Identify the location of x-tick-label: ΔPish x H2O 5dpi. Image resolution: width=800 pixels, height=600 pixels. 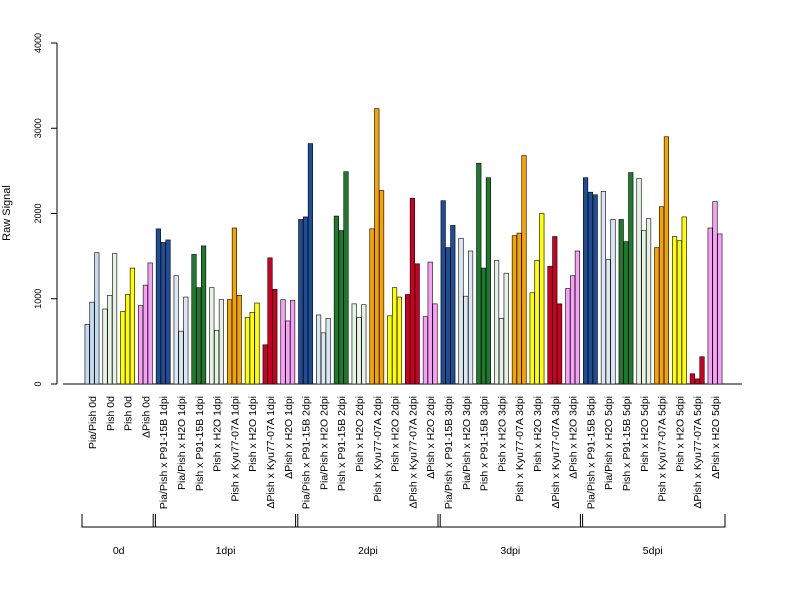
(716, 437).